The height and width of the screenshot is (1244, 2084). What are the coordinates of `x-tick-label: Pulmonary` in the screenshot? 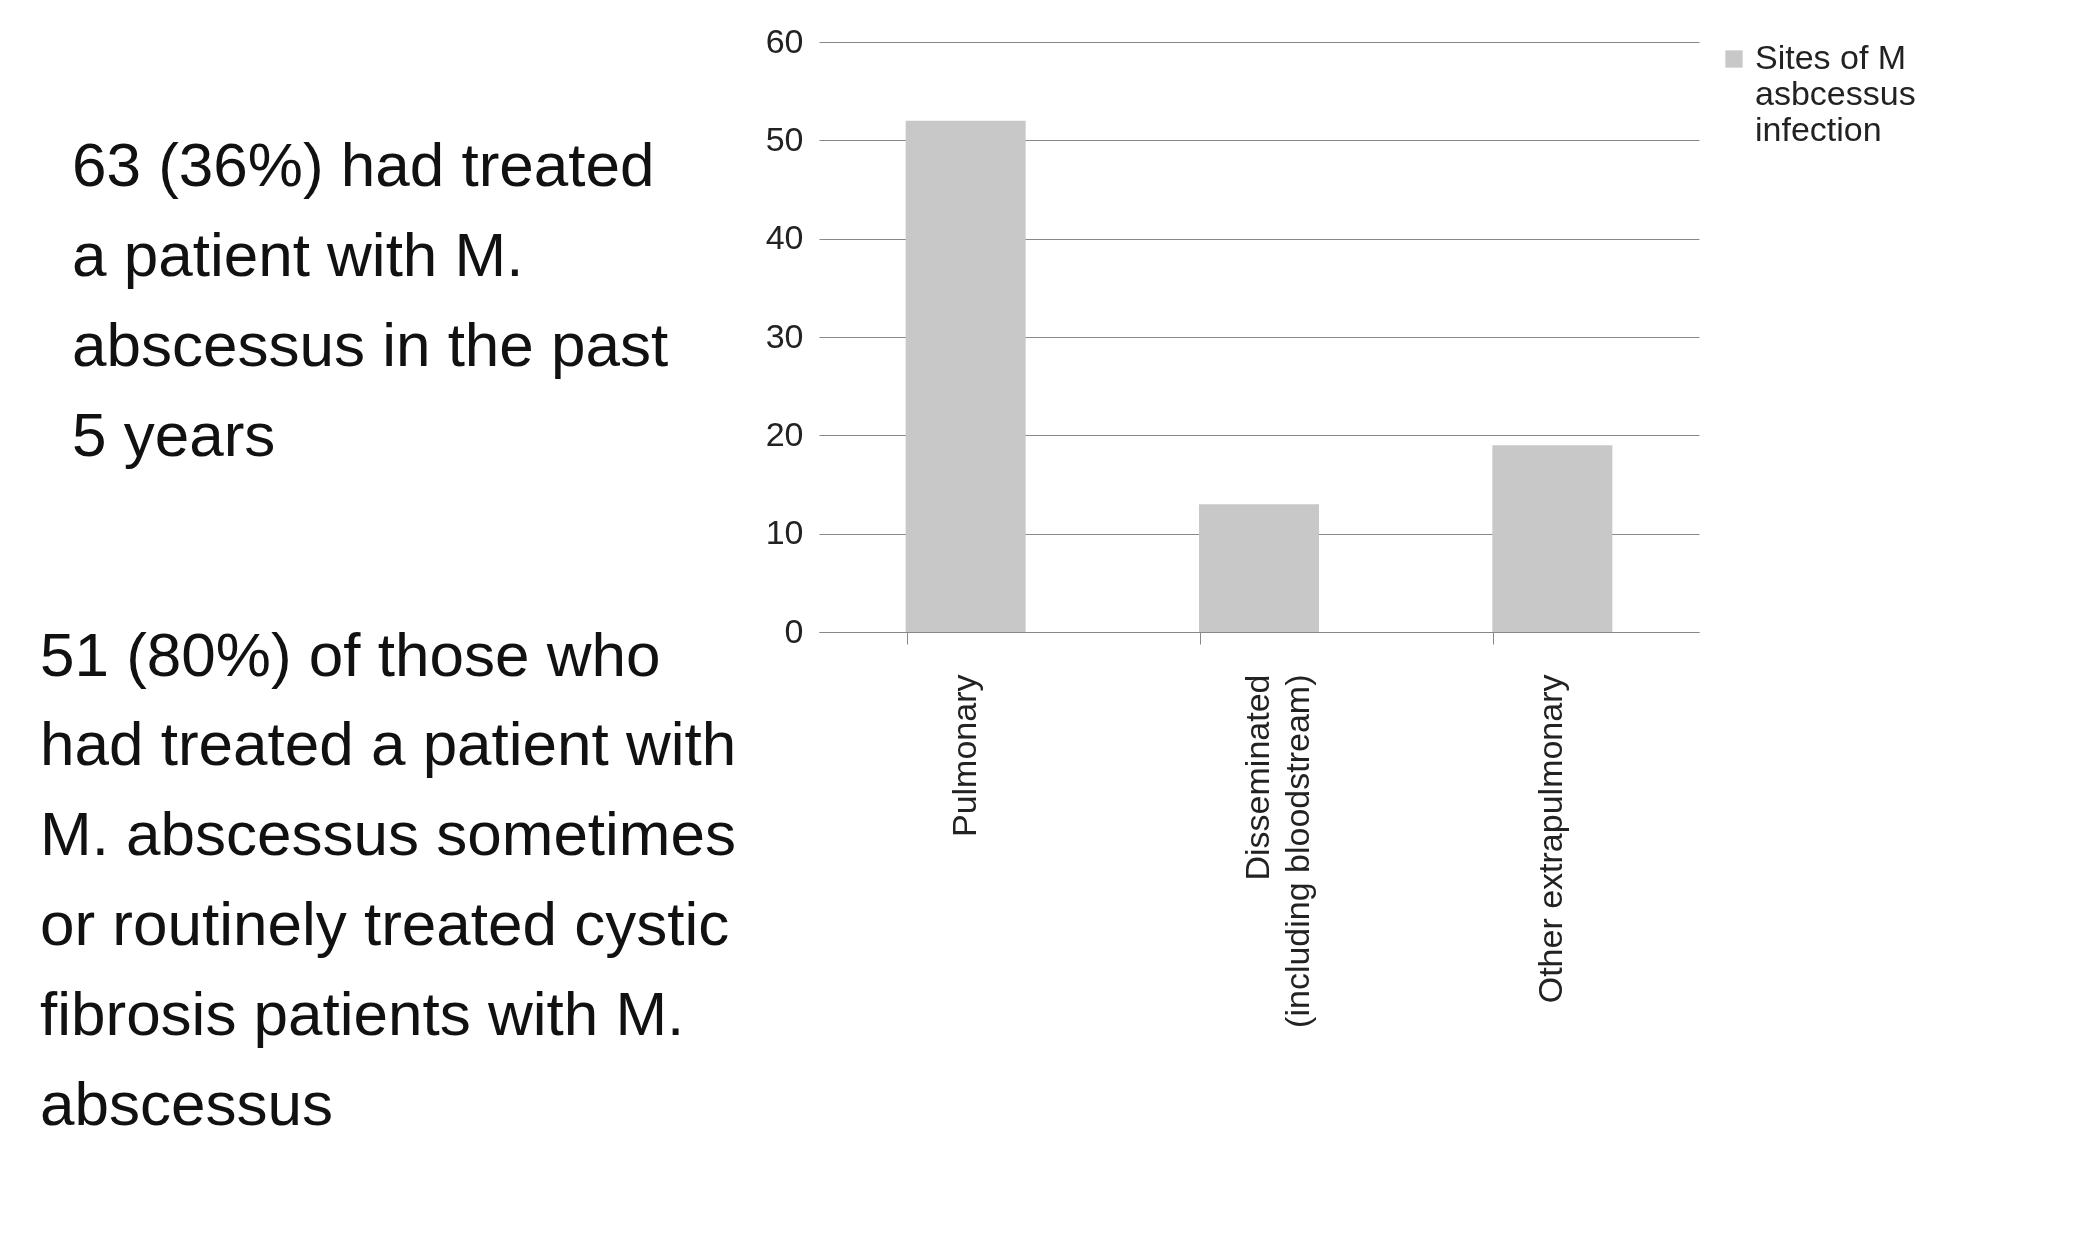 It's located at (963, 756).